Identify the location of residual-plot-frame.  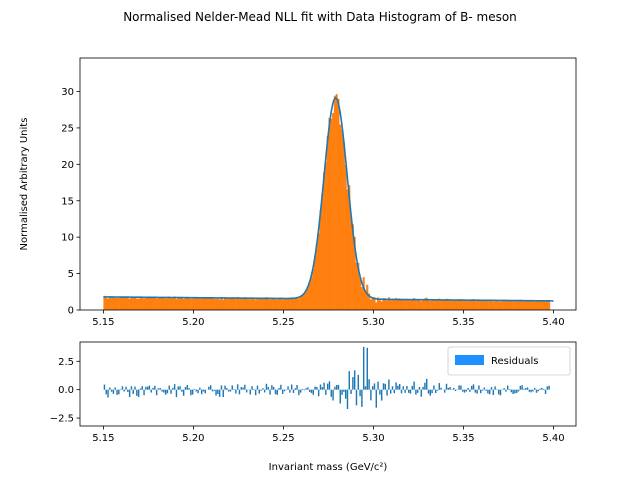
(328, 384).